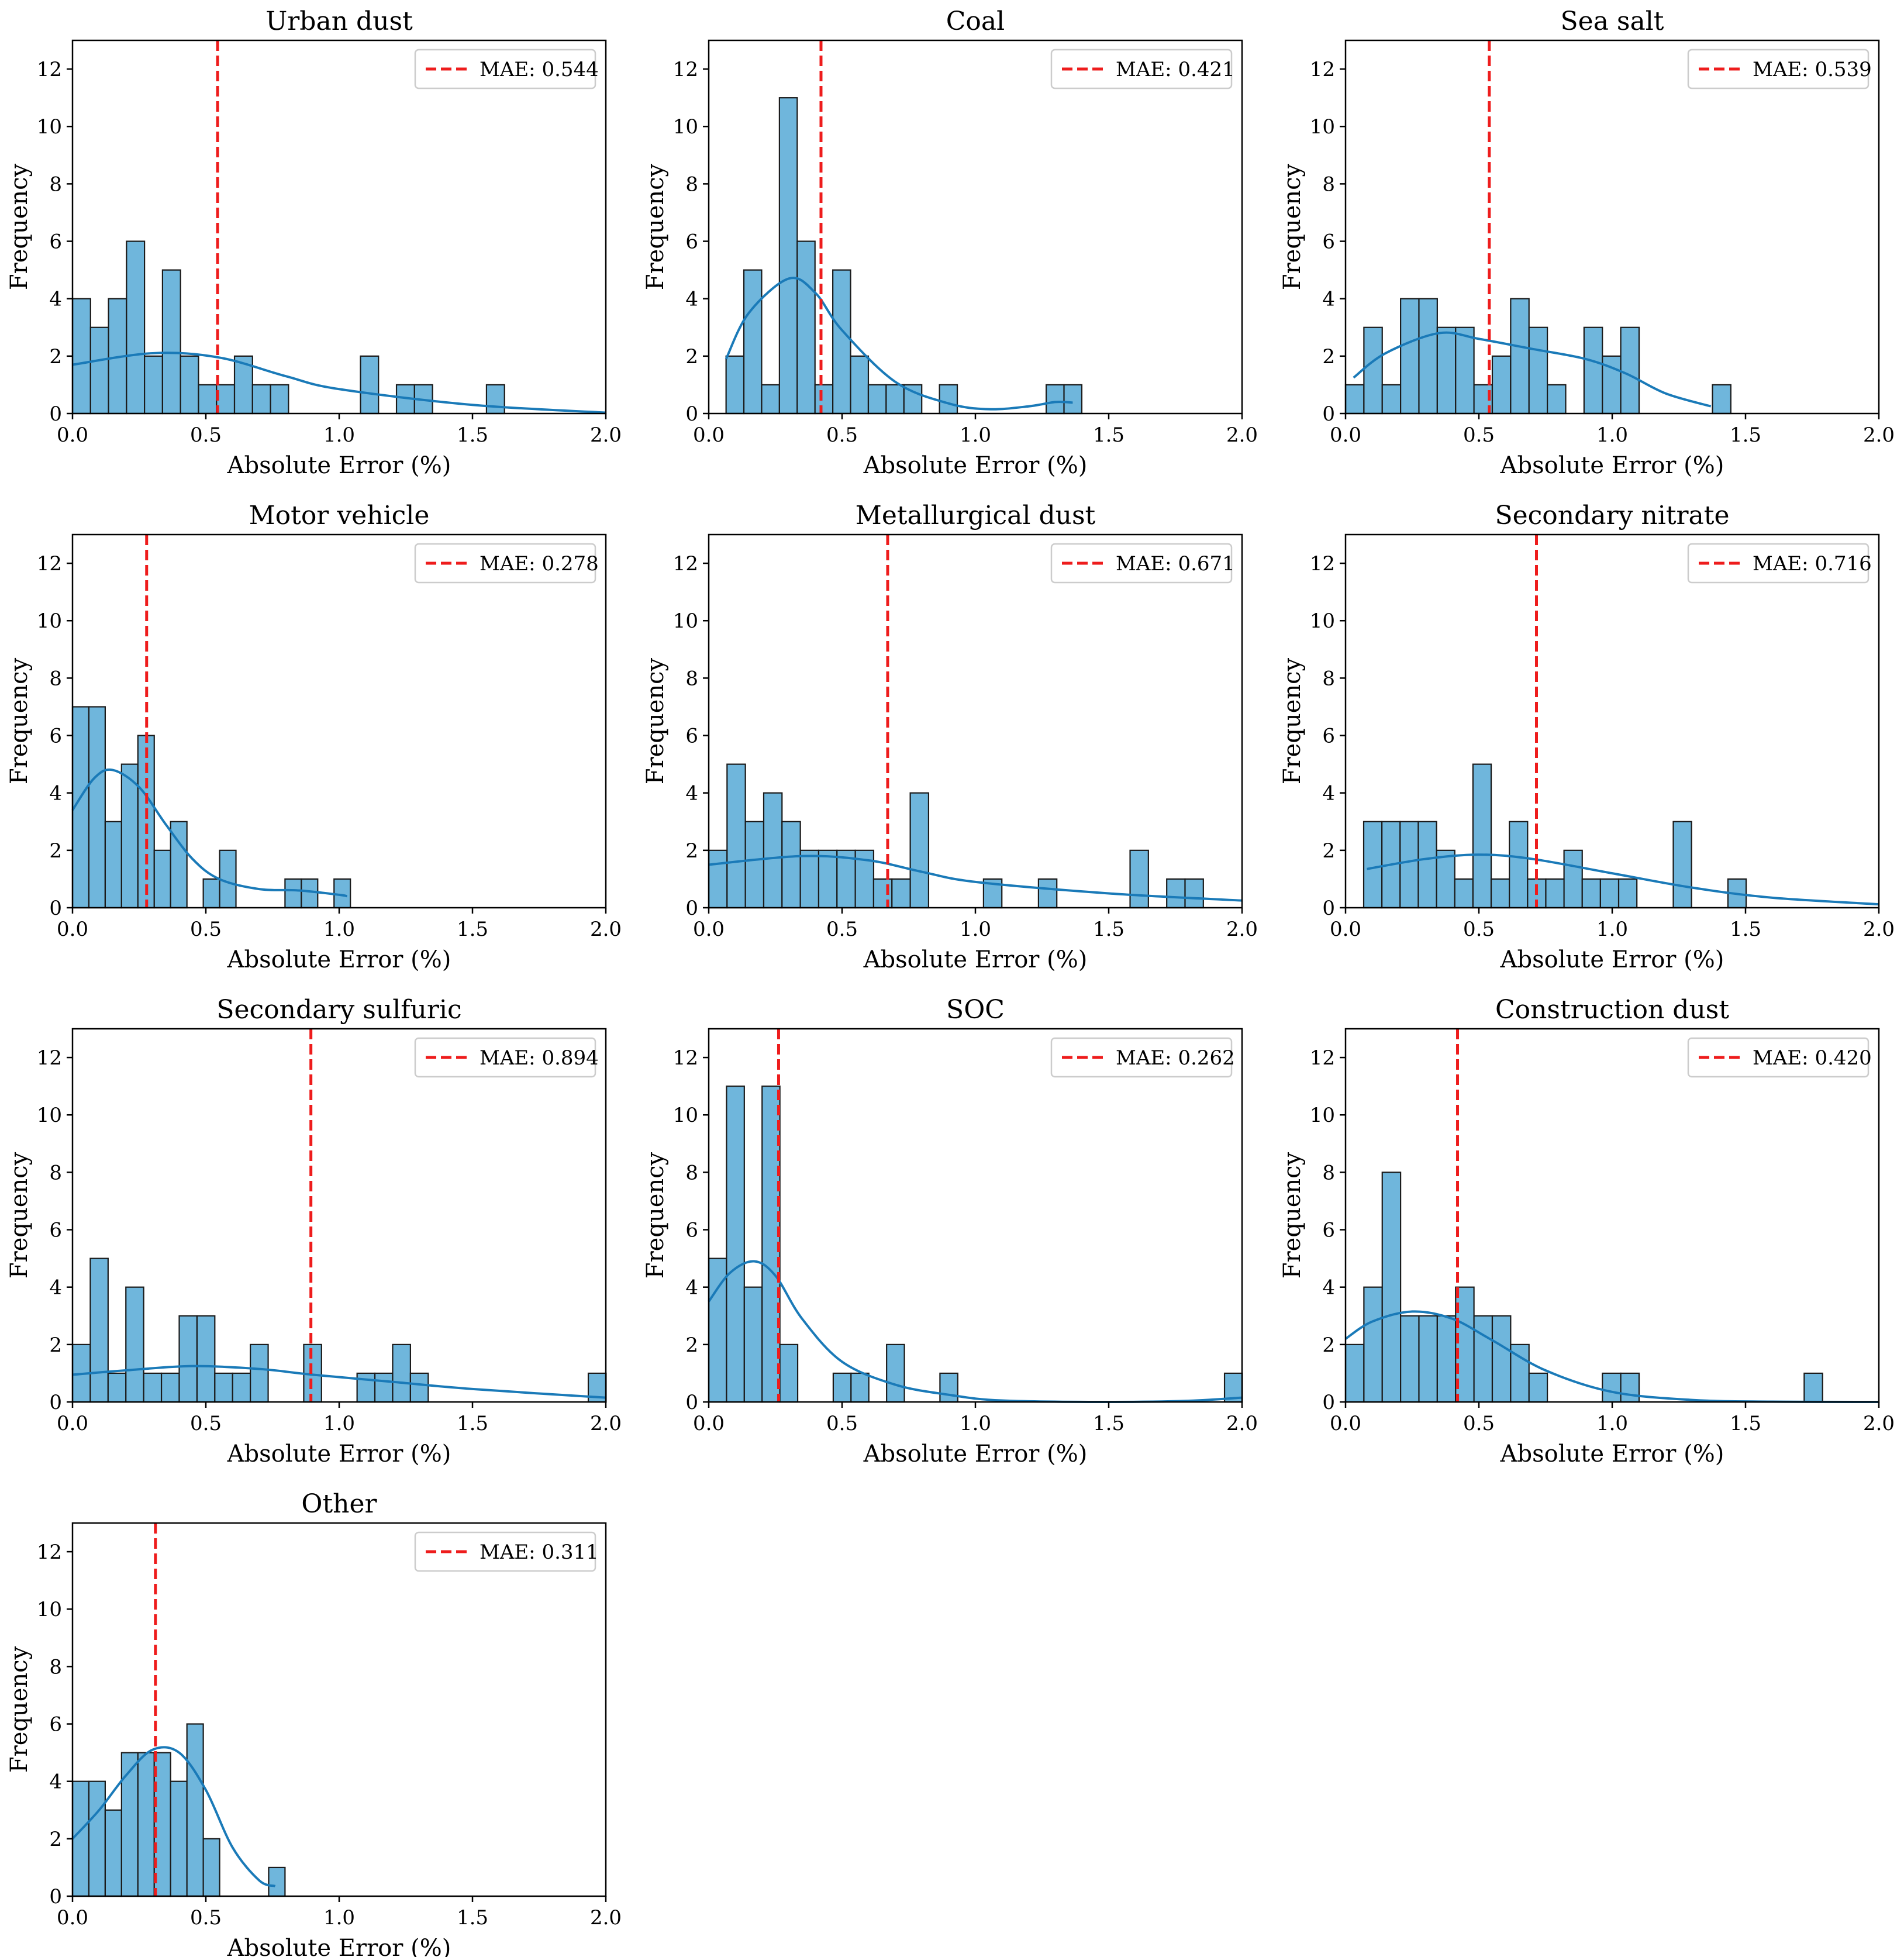  I want to click on legend: MAE: 0.311, so click(506, 1551).